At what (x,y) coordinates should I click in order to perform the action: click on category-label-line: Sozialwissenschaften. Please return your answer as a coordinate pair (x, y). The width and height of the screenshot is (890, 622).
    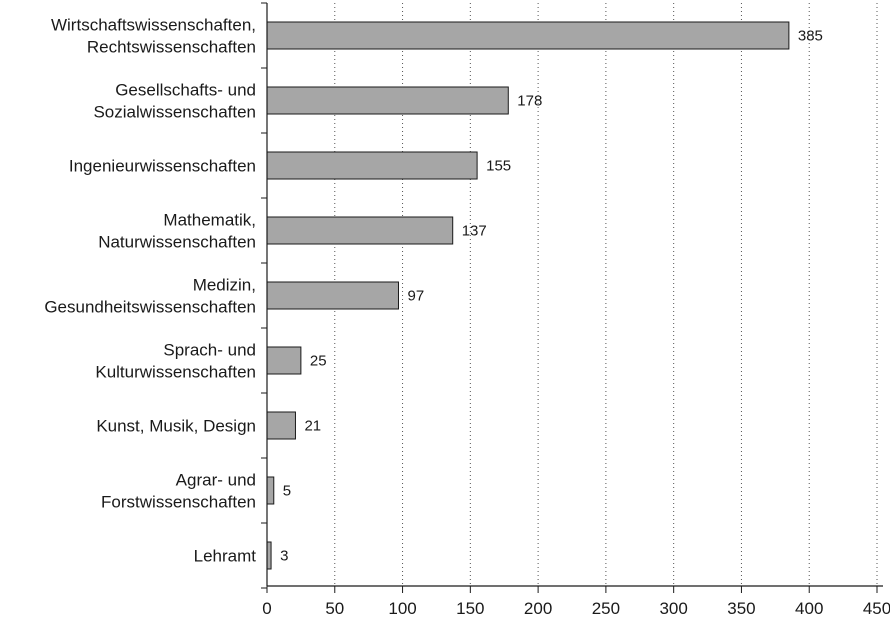
    Looking at the image, I should click on (174, 112).